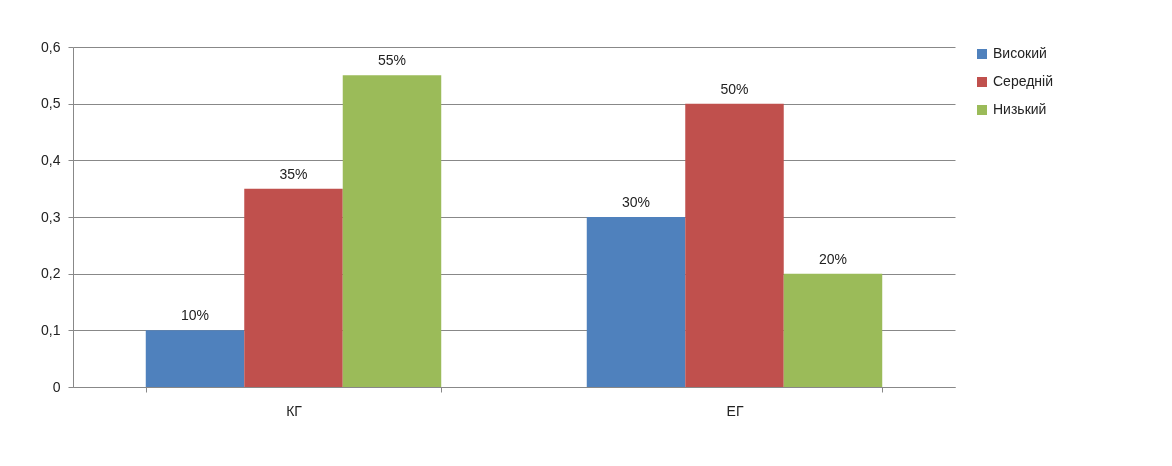 The width and height of the screenshot is (1172, 466). I want to click on legend-label: Низький, so click(1020, 109).